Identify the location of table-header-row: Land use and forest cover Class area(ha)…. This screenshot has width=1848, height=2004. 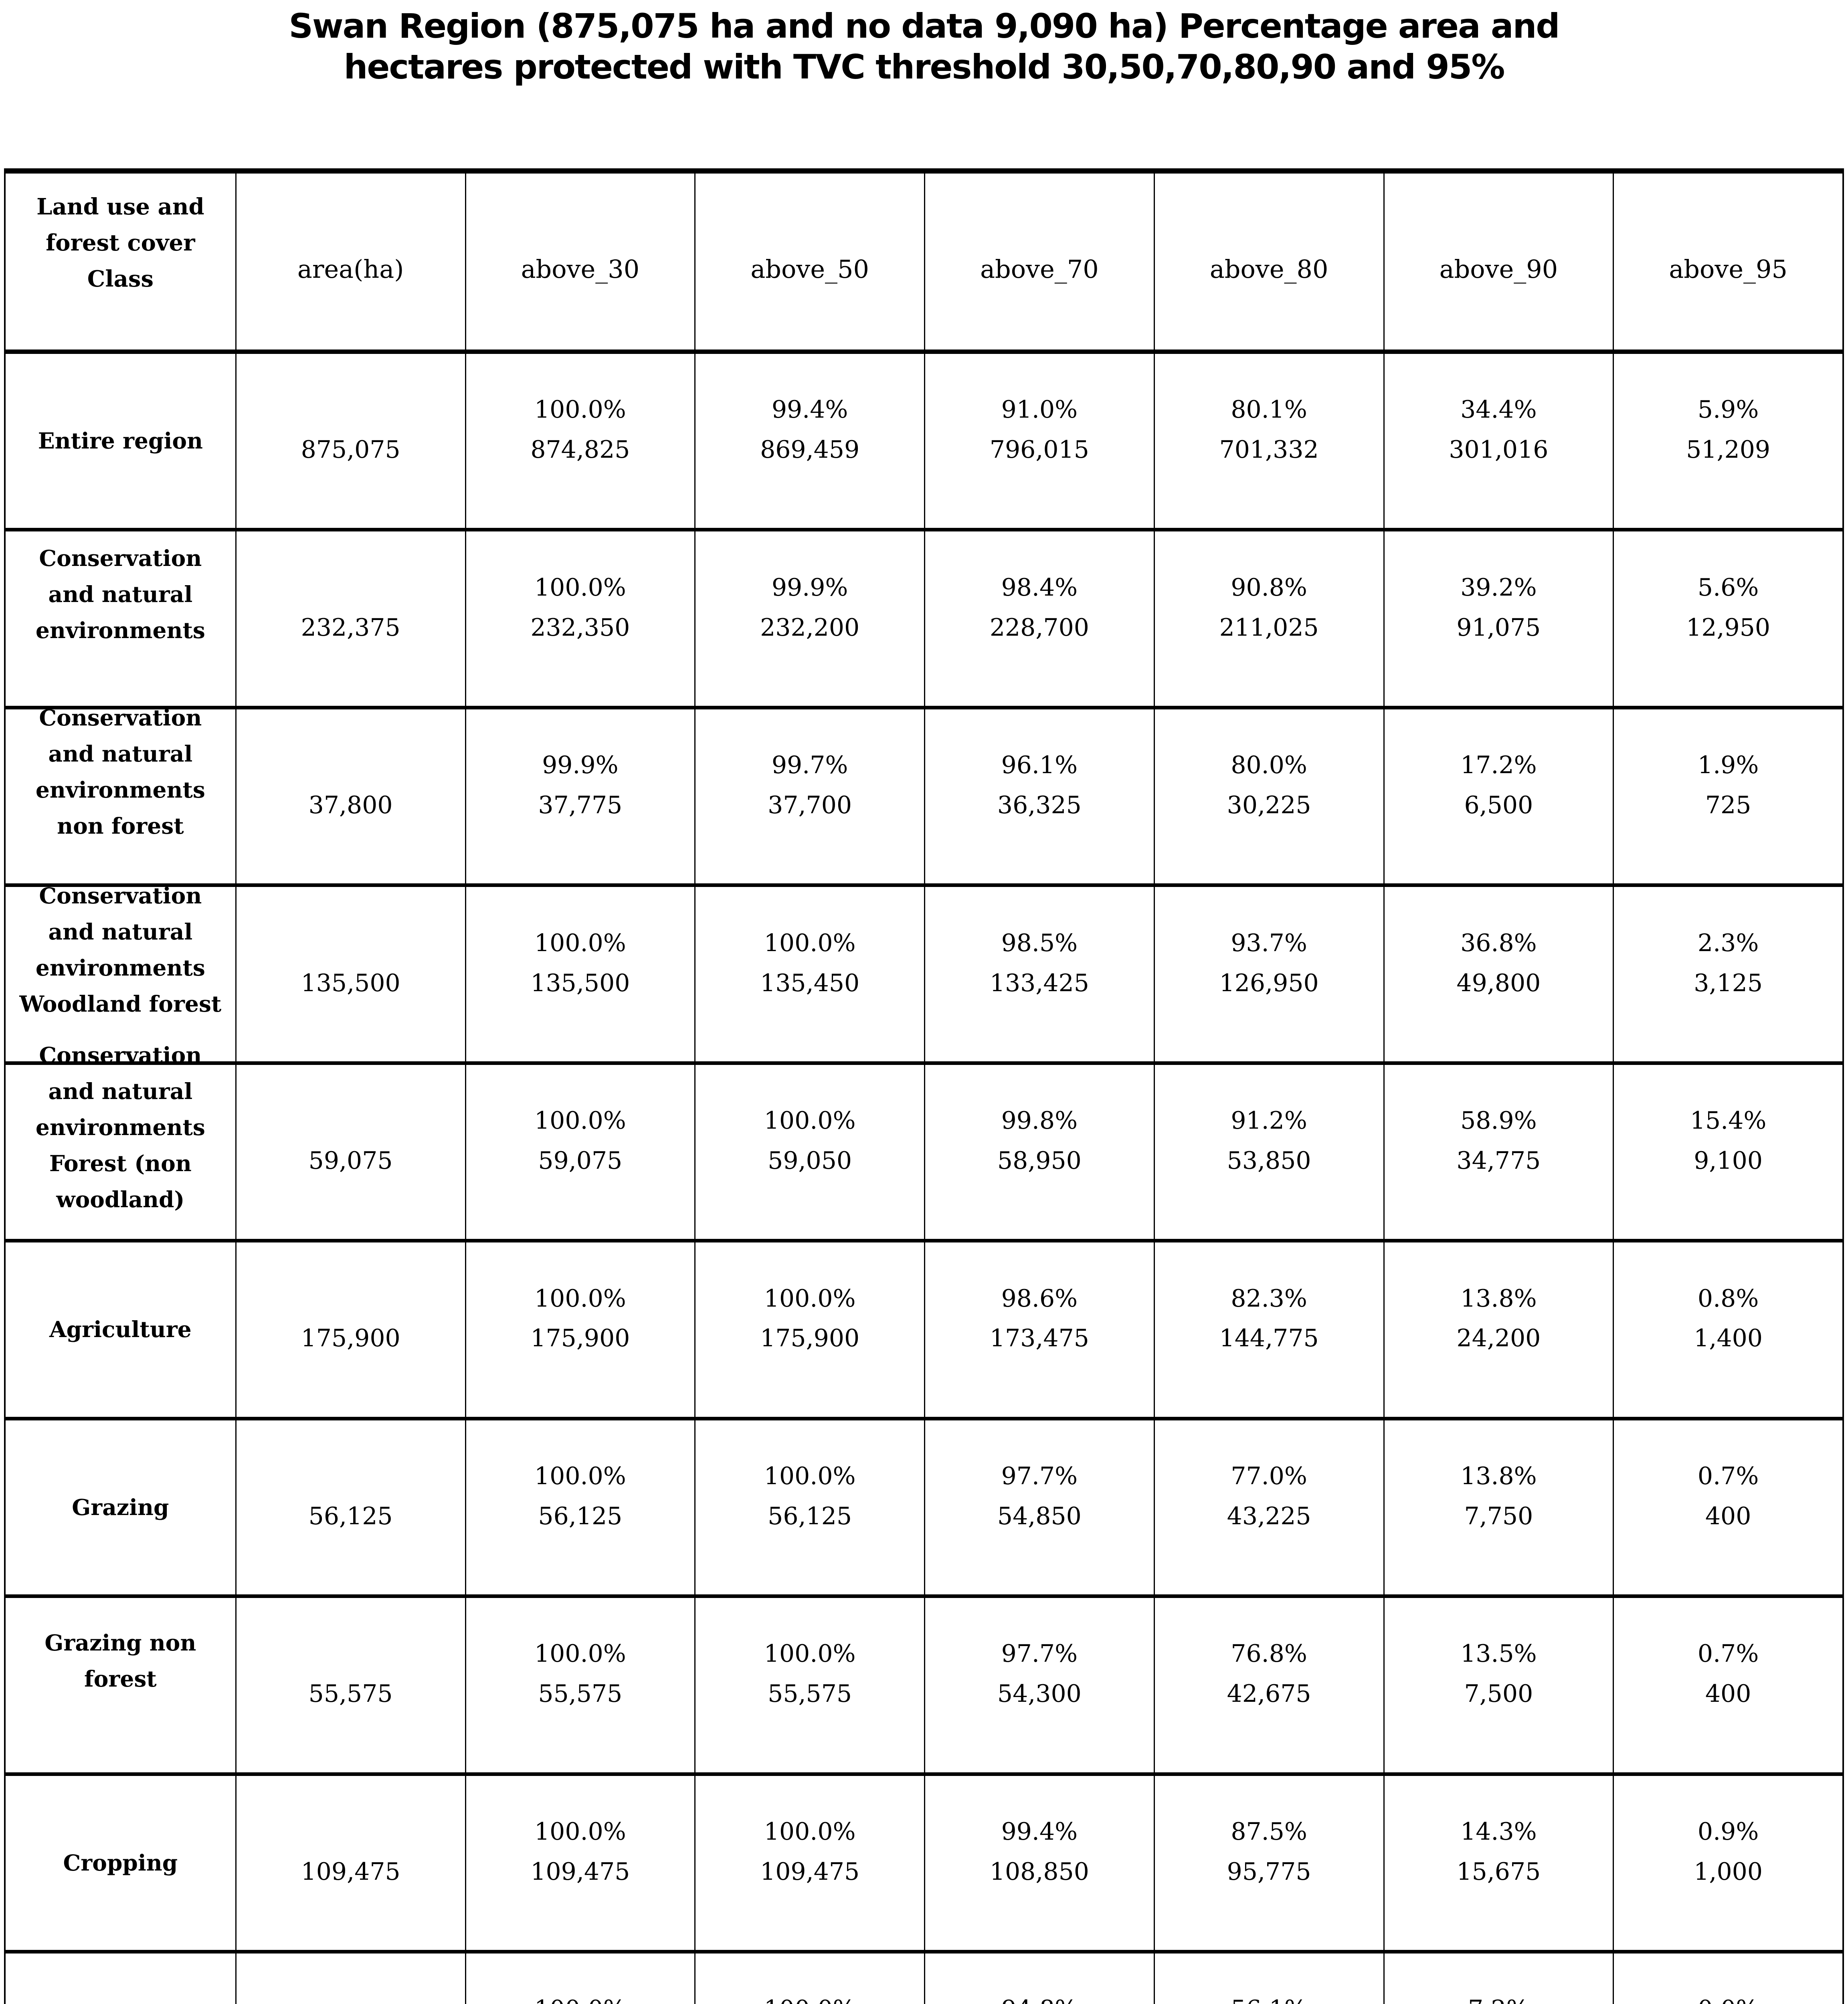
(924, 264).